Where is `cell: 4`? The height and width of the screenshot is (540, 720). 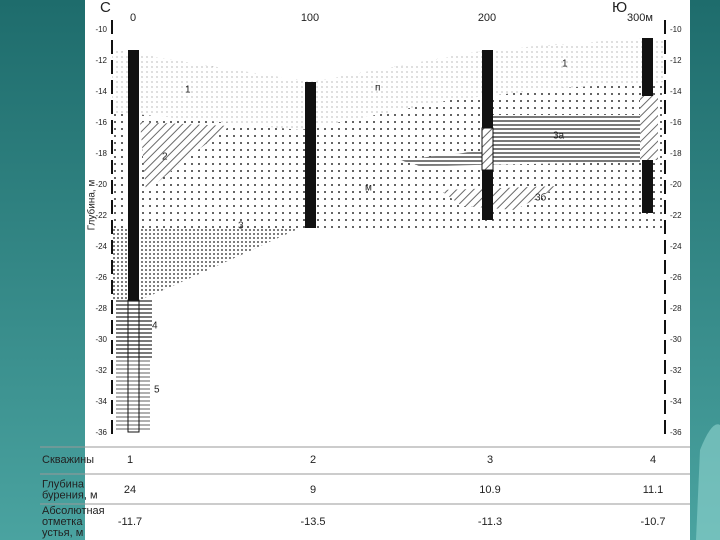
cell: 4 is located at coordinates (653, 460).